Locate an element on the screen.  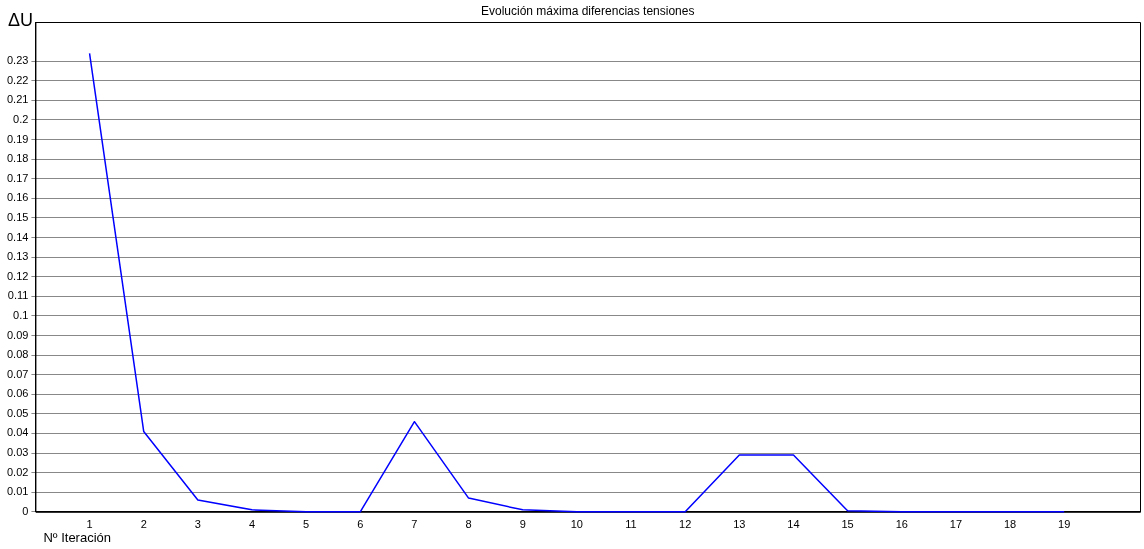
y-tick-label: 0.19 is located at coordinates (17, 138).